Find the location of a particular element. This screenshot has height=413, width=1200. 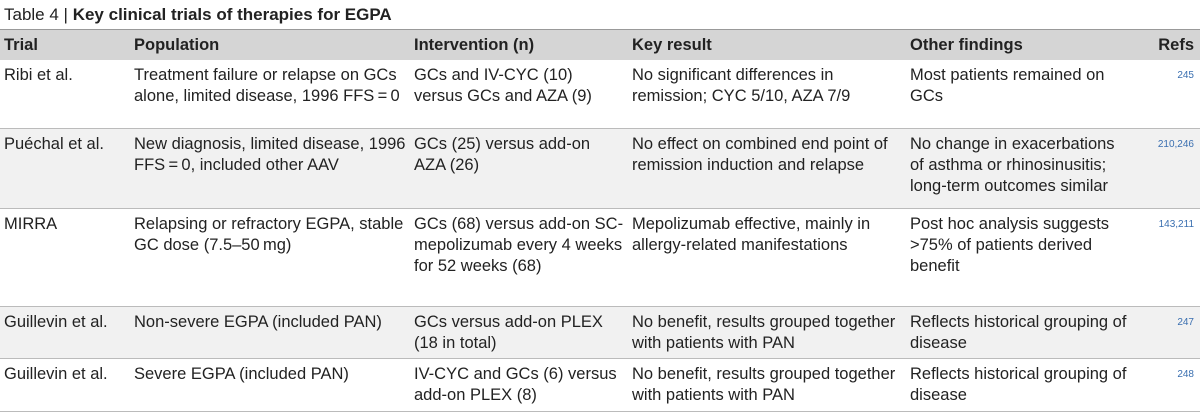

cell: Non-severe EGPA (included PAN) is located at coordinates (270, 332).